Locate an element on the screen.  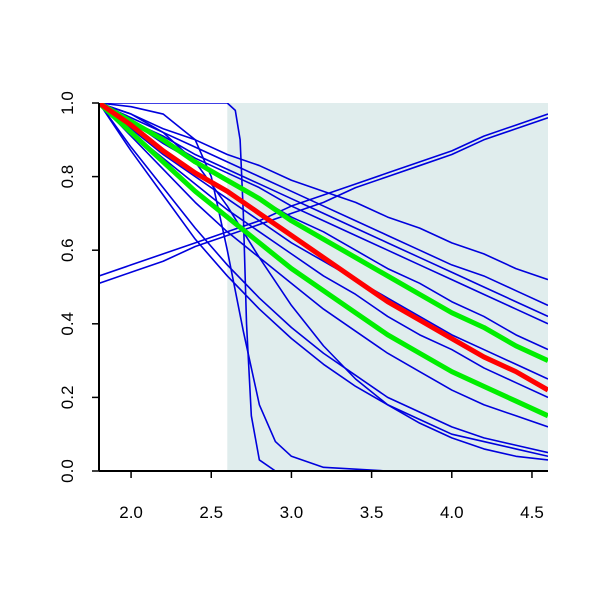
x-tick-label: 2.5 is located at coordinates (211, 512).